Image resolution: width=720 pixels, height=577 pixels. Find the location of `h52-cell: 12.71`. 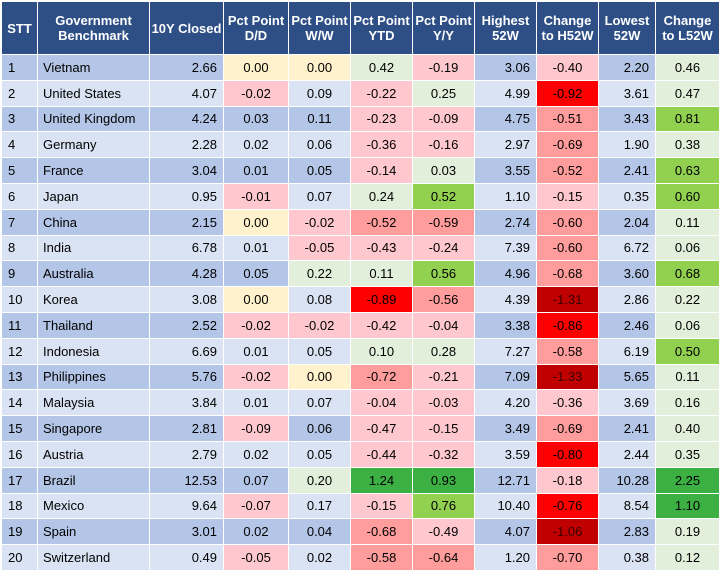

h52-cell: 12.71 is located at coordinates (505, 480).